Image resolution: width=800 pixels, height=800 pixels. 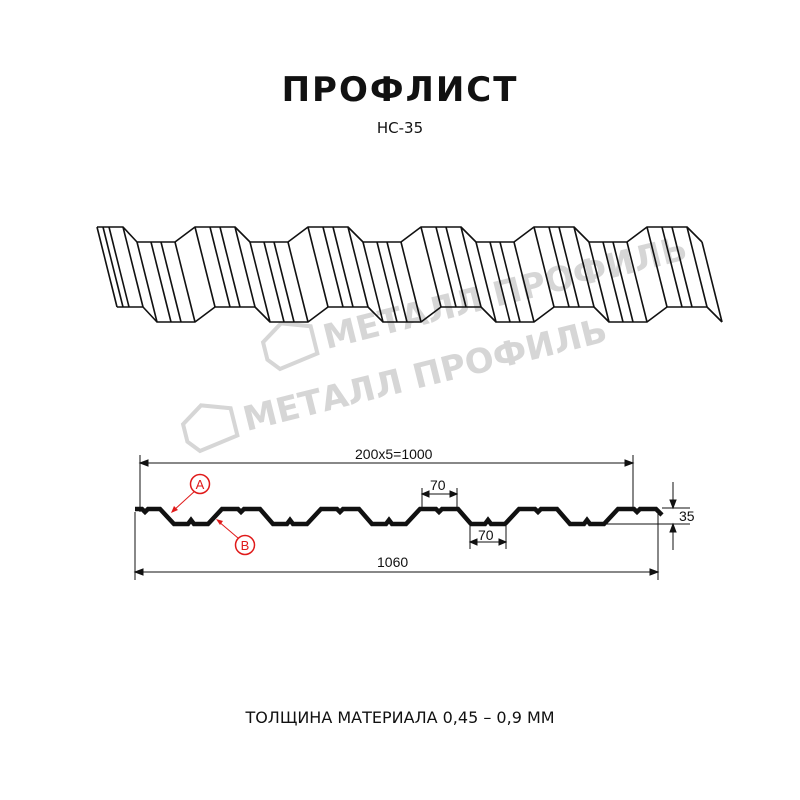 I want to click on sheet-top-edge, so click(x=400, y=234).